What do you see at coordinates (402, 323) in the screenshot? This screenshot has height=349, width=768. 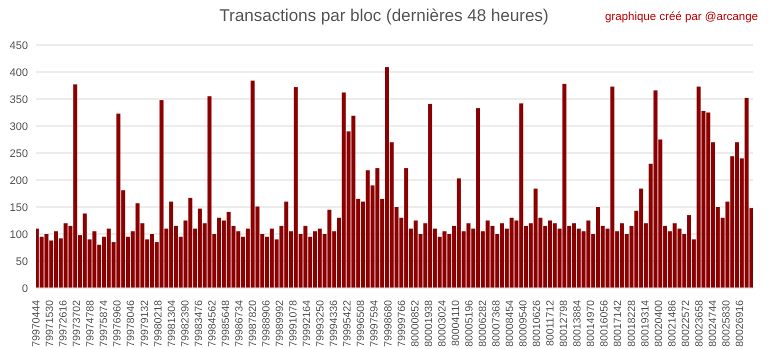 I see `x-tick-label: 79999766` at bounding box center [402, 323].